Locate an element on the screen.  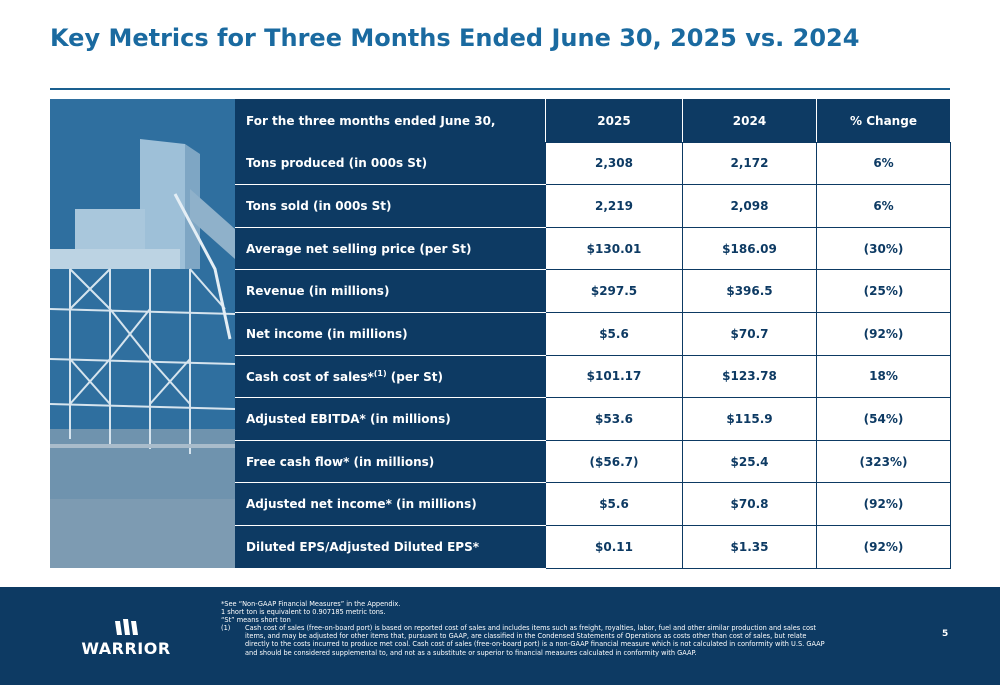
note-line: “St” means short ton is located at coordinates (256, 620).